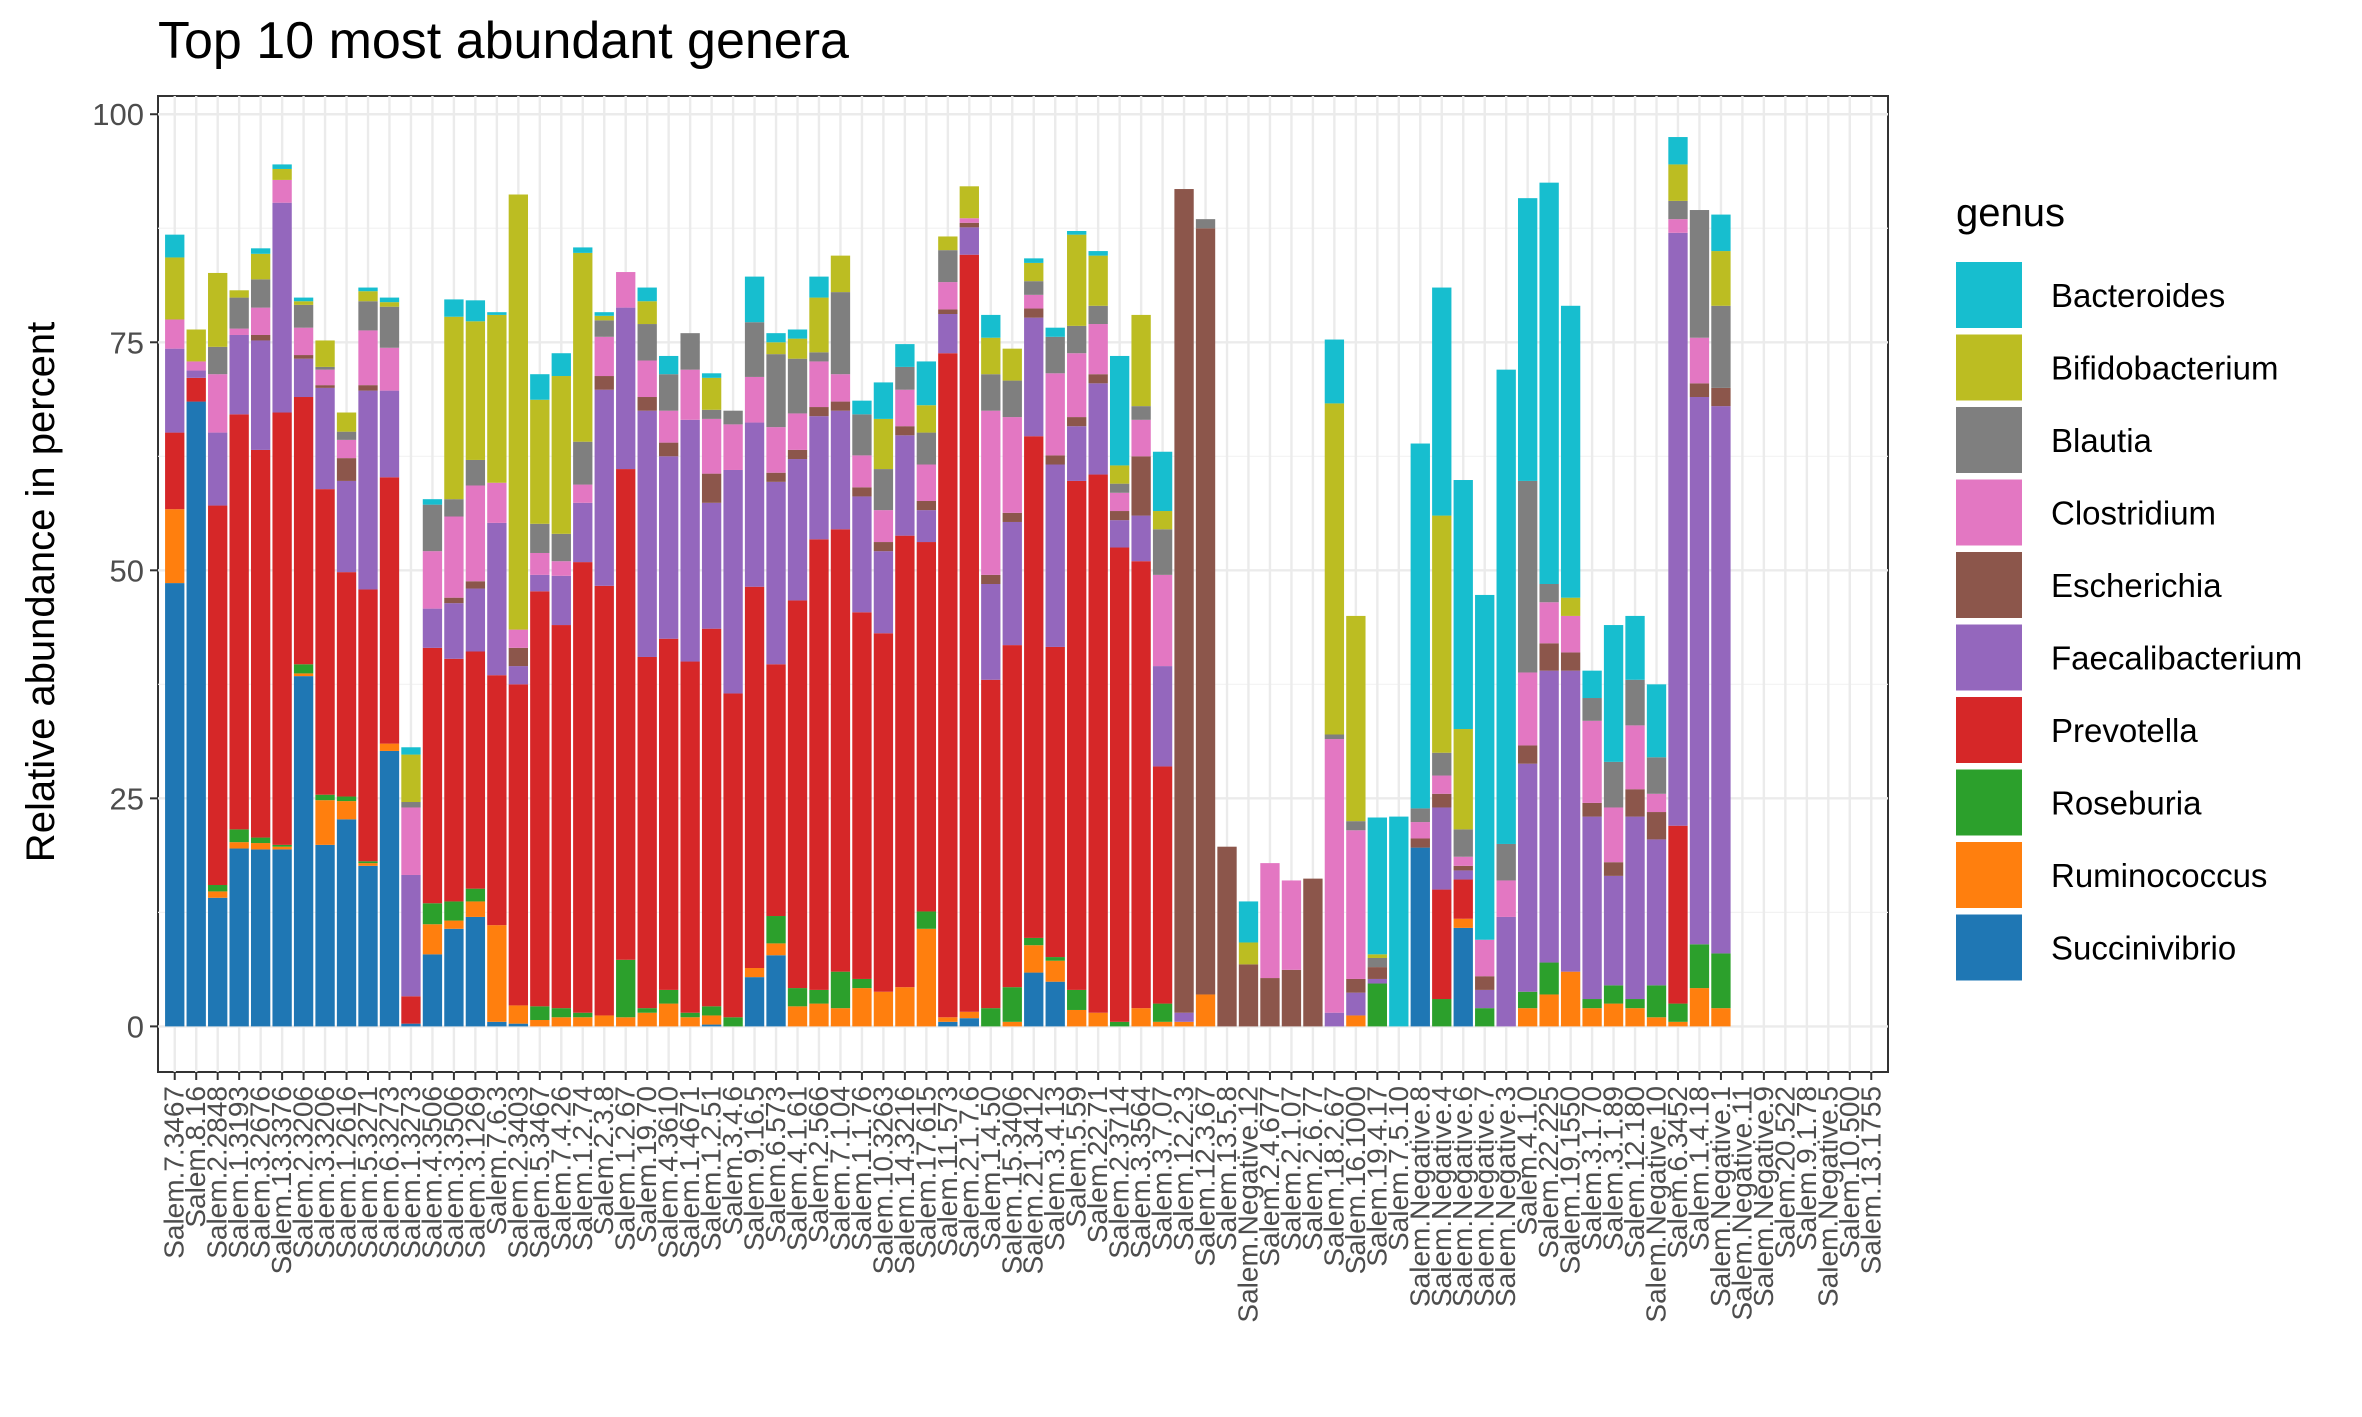 Image resolution: width=2362 pixels, height=1417 pixels. I want to click on x-tick-label: Salem.2.1.07, so click(1290, 1168).